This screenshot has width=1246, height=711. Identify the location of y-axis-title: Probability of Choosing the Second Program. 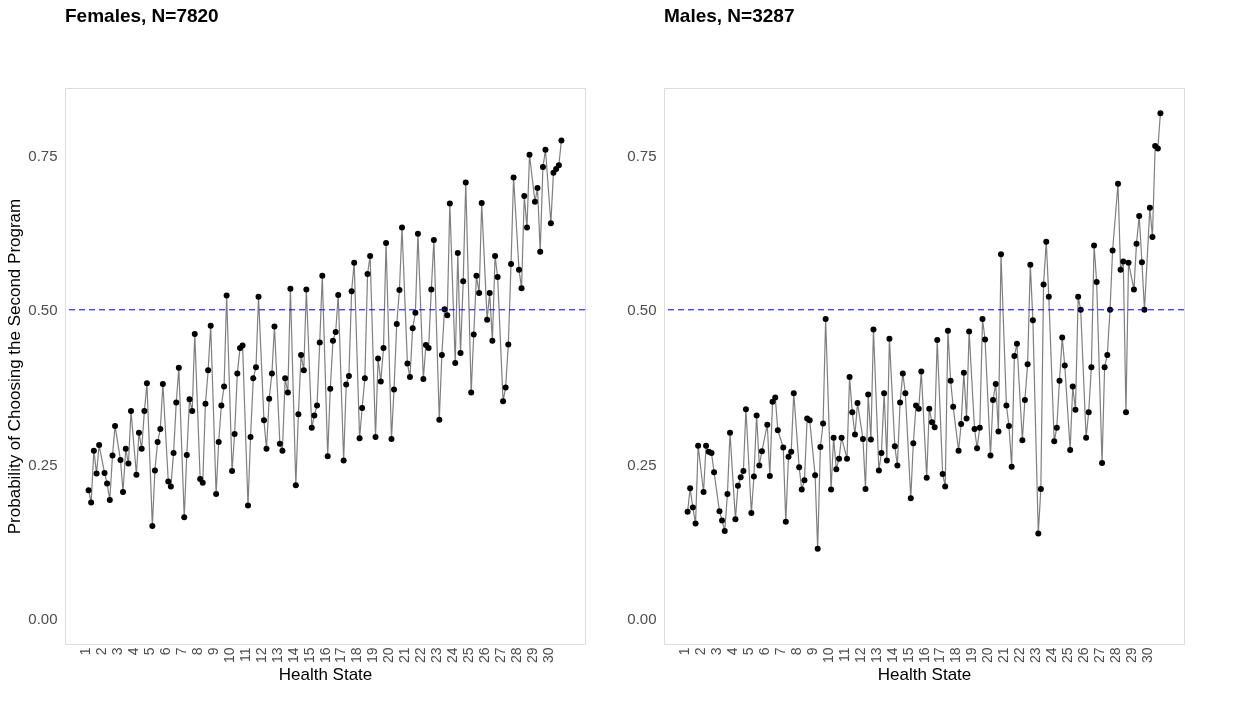
(15, 366).